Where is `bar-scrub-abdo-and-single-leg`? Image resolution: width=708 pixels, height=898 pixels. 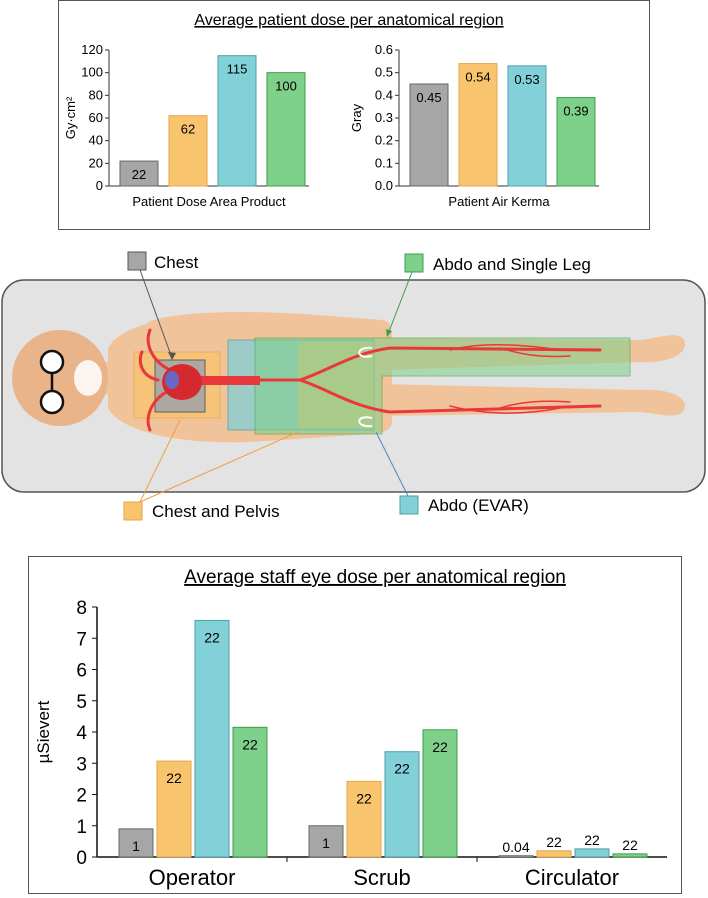
bar-scrub-abdo-and-single-leg is located at coordinates (440, 793).